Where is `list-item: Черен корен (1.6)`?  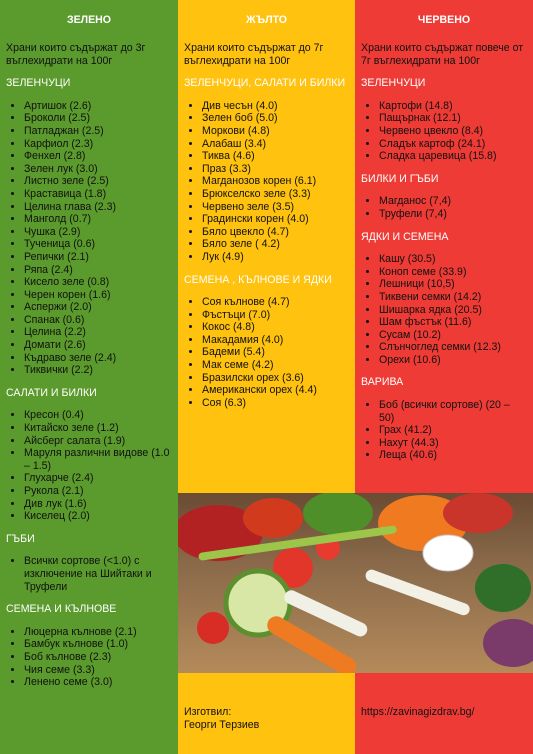 list-item: Черен корен (1.6) is located at coordinates (98, 295).